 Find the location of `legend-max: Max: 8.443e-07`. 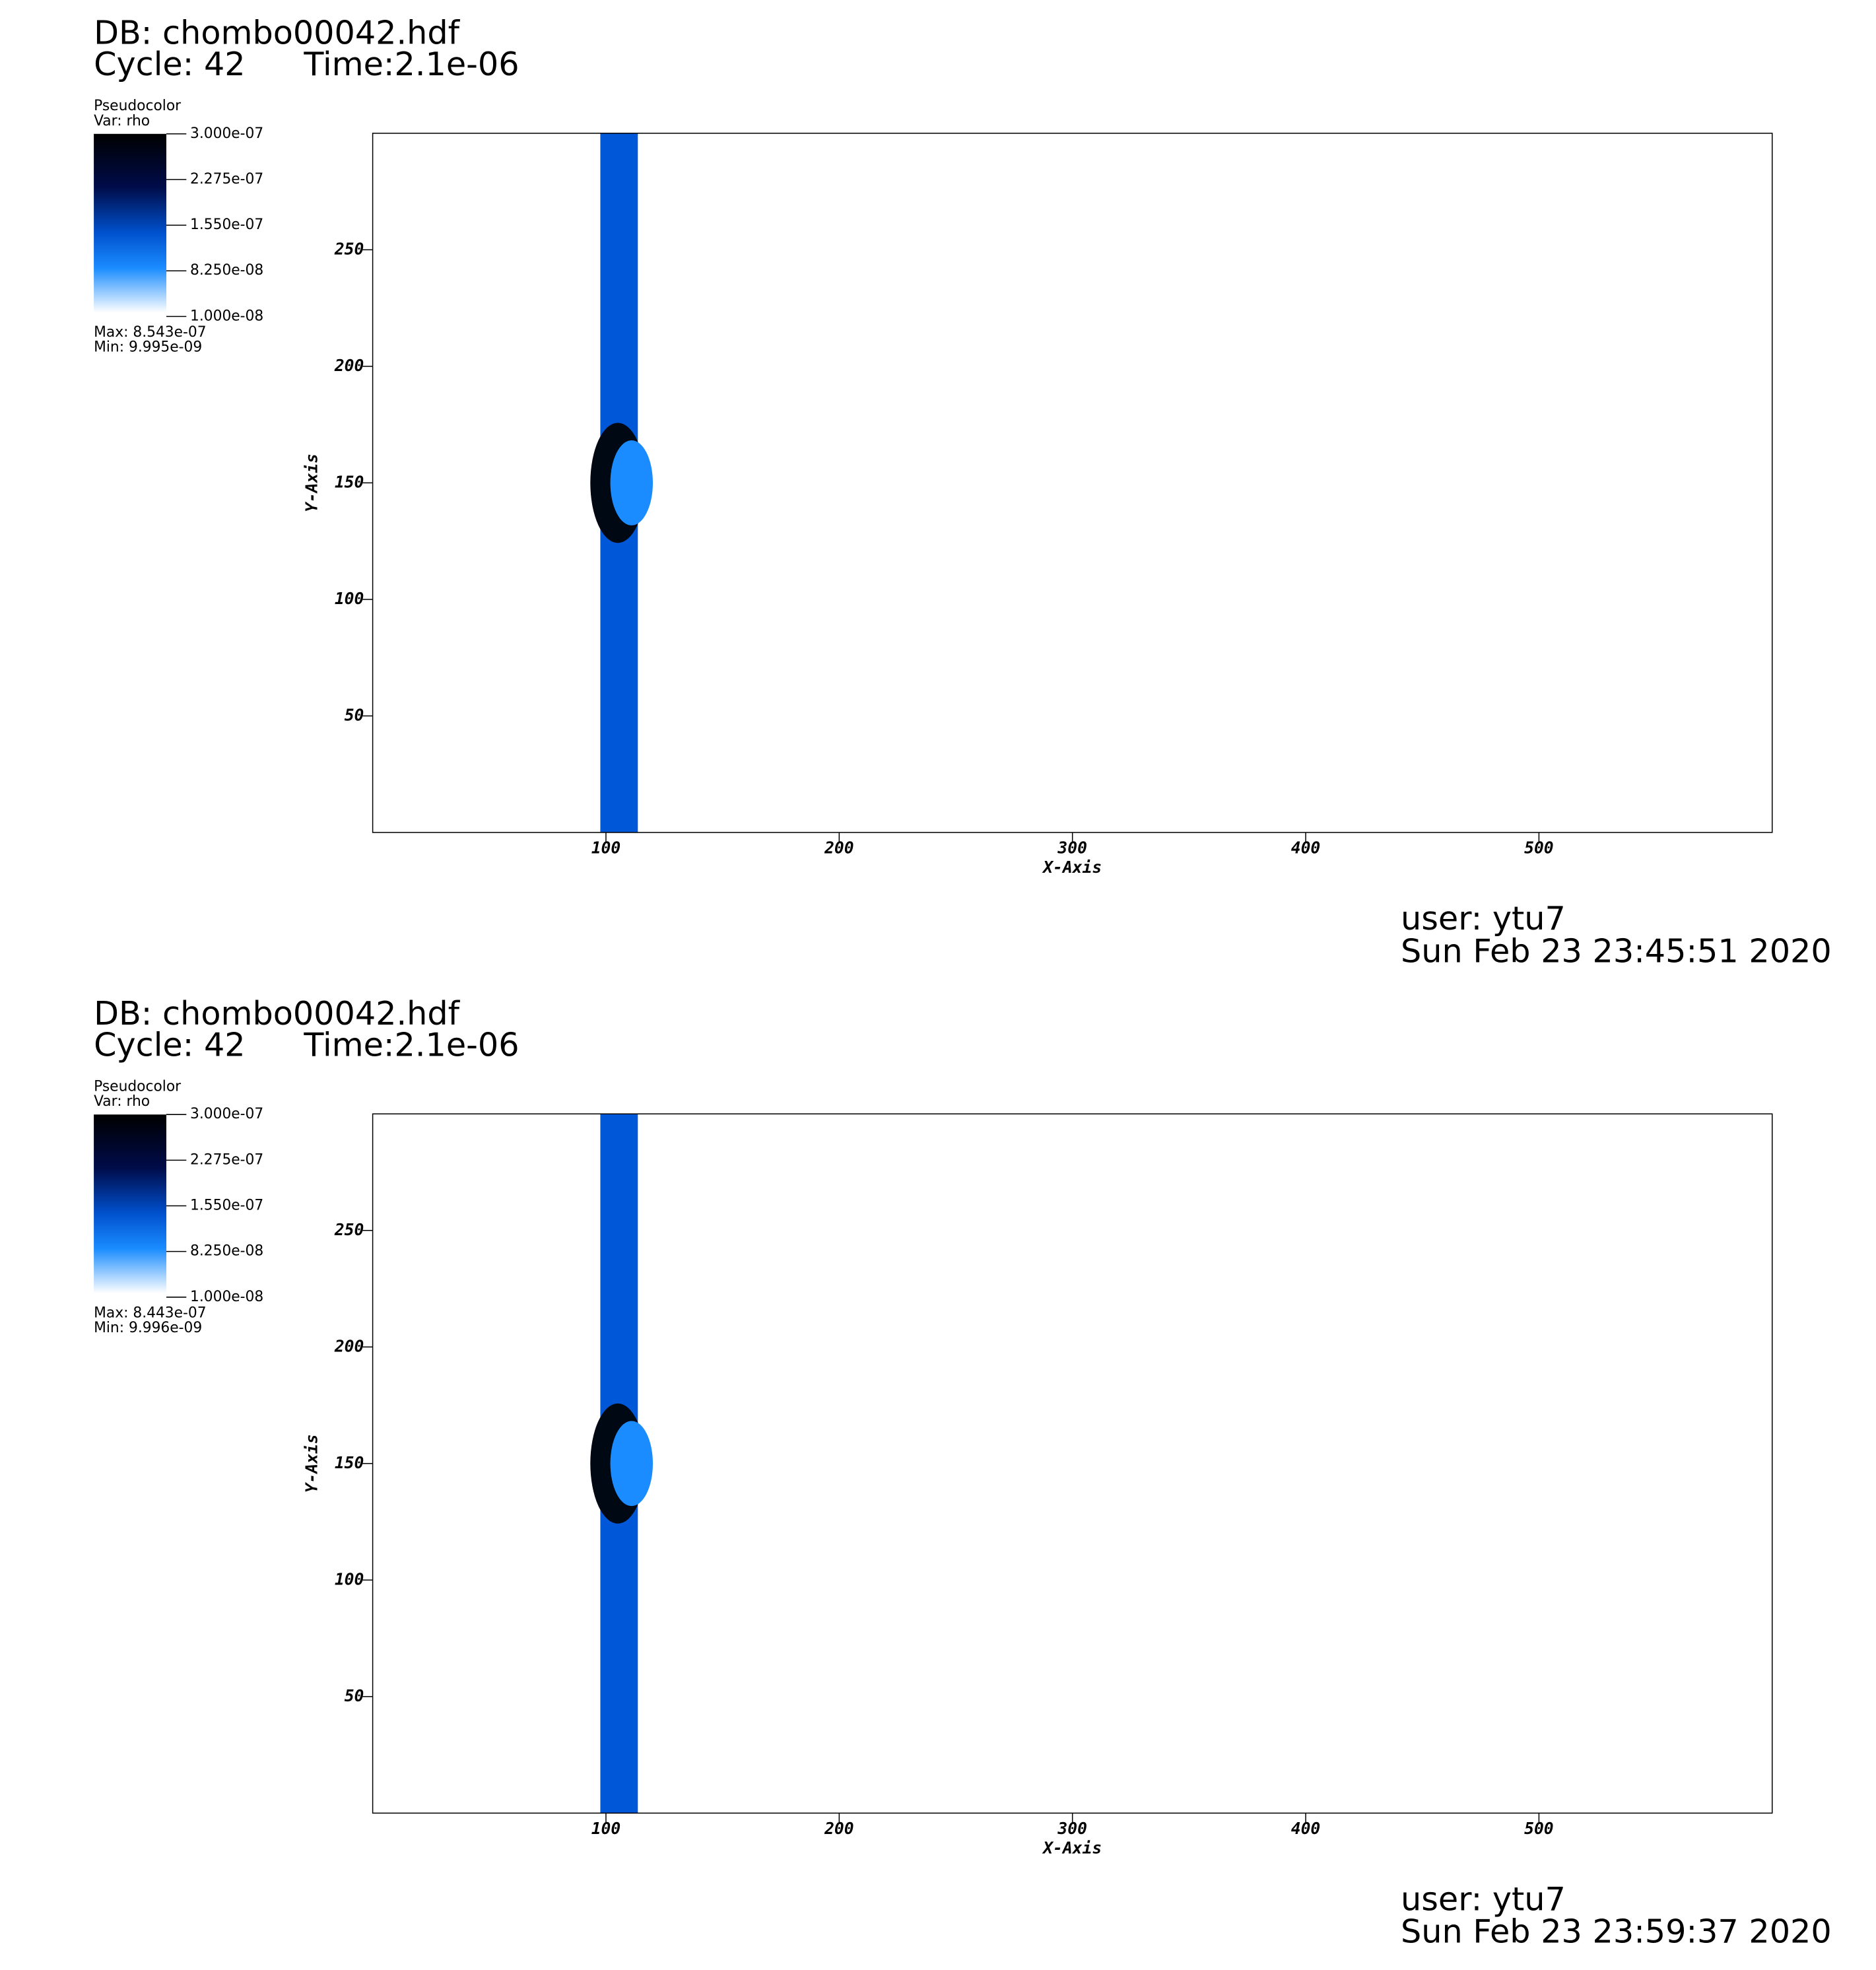

legend-max: Max: 8.443e-07 is located at coordinates (150, 1313).